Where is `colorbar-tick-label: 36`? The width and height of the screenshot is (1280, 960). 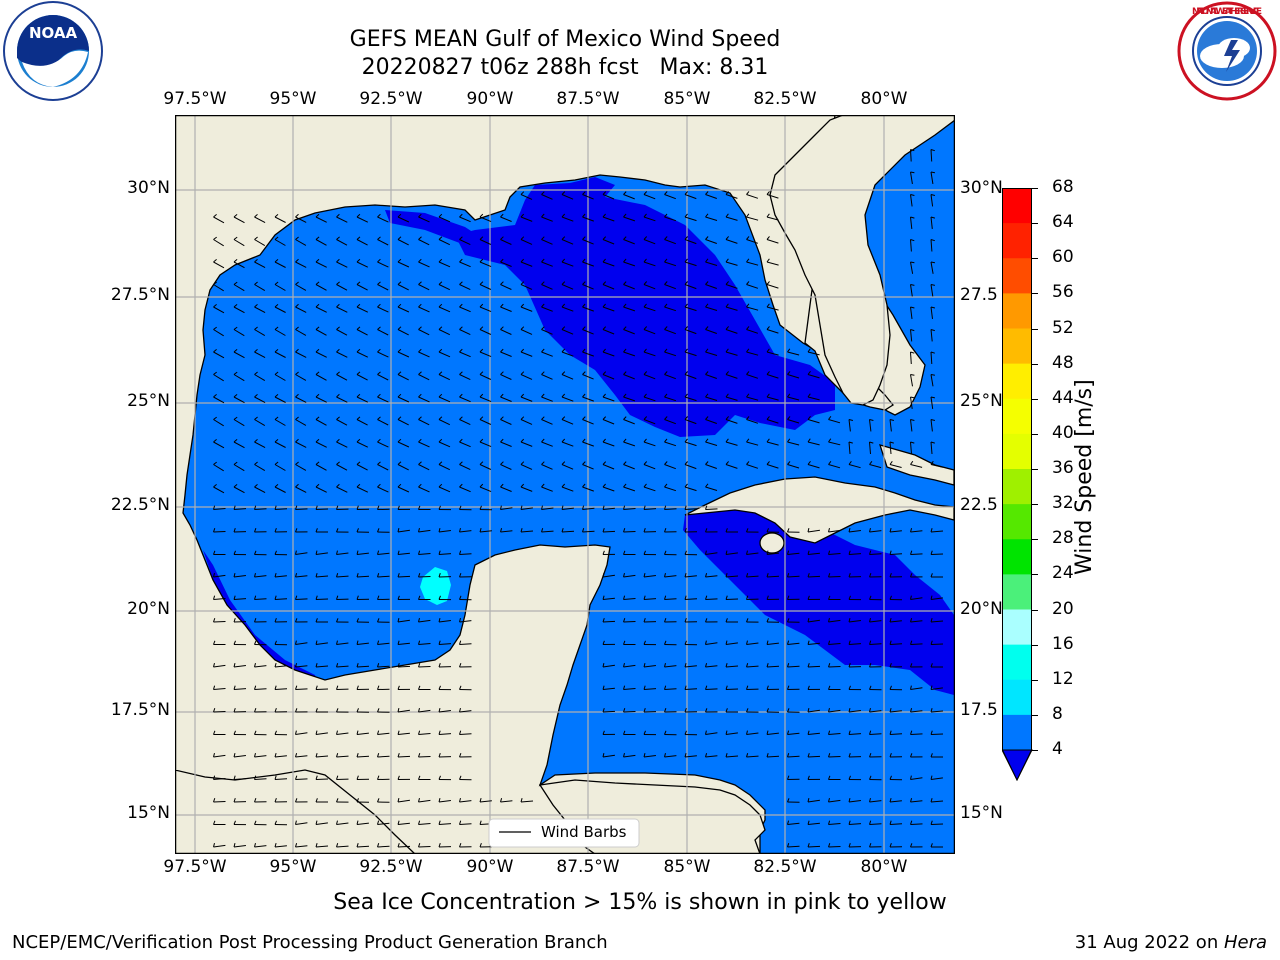 colorbar-tick-label: 36 is located at coordinates (1063, 468).